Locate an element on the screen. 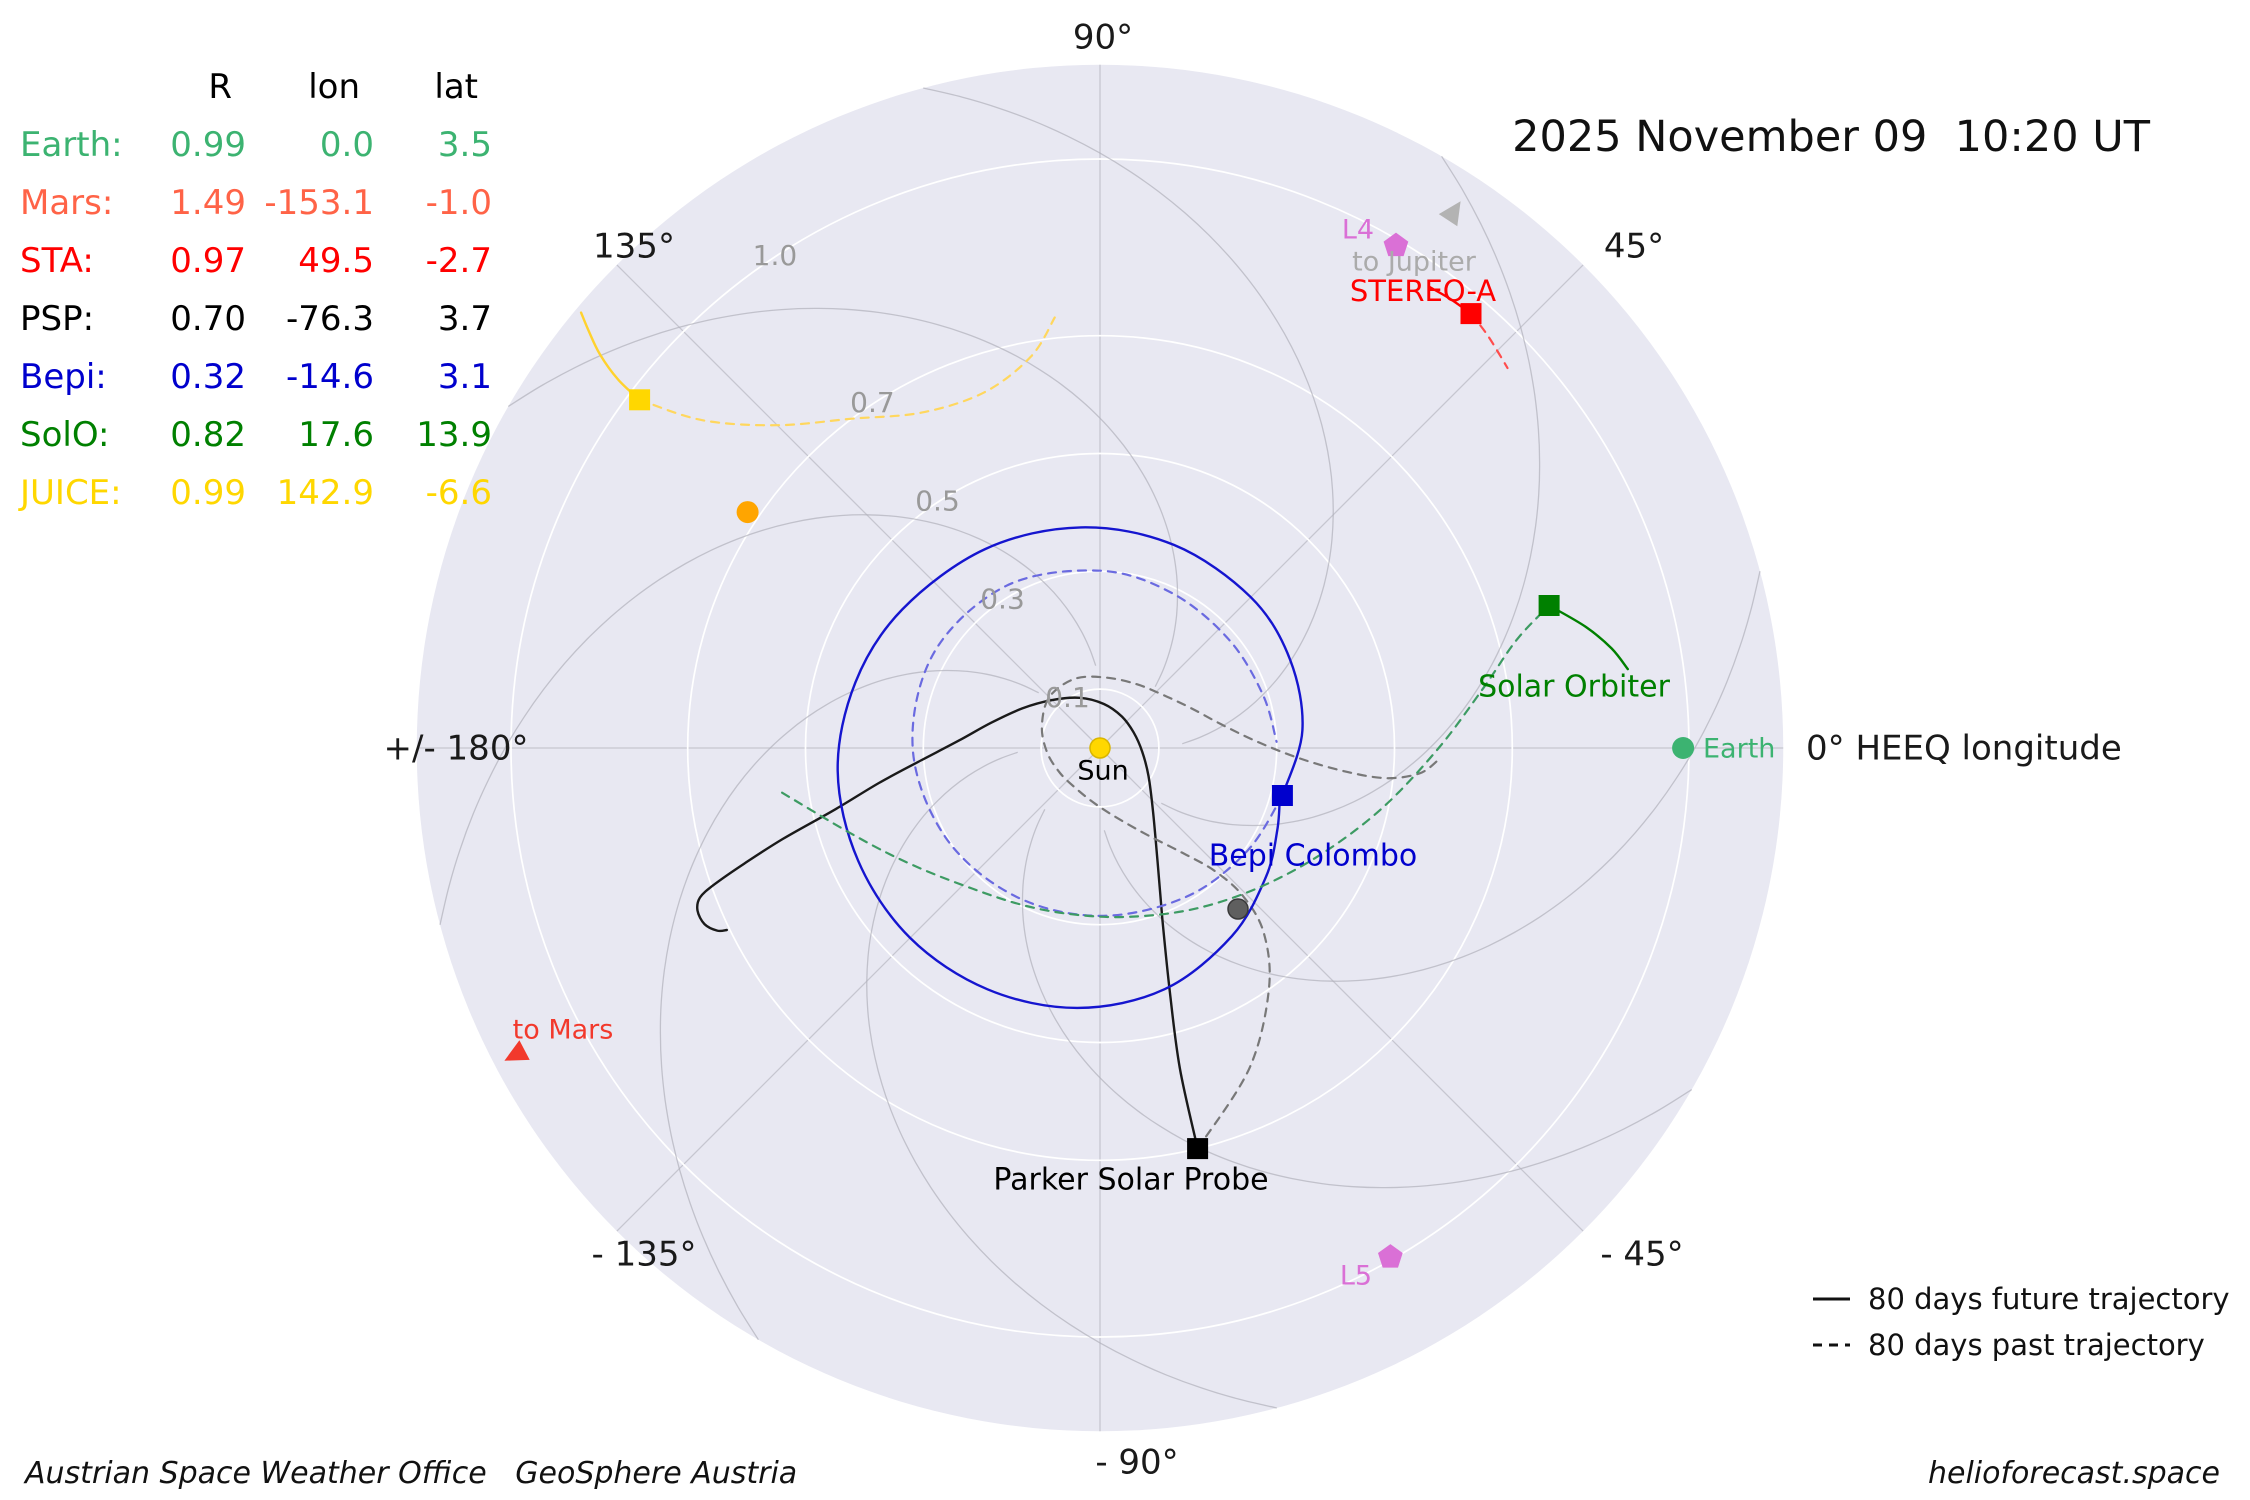 Image resolution: width=2250 pixels, height=1500 pixels. angle-label: - 45° is located at coordinates (1641, 1255).